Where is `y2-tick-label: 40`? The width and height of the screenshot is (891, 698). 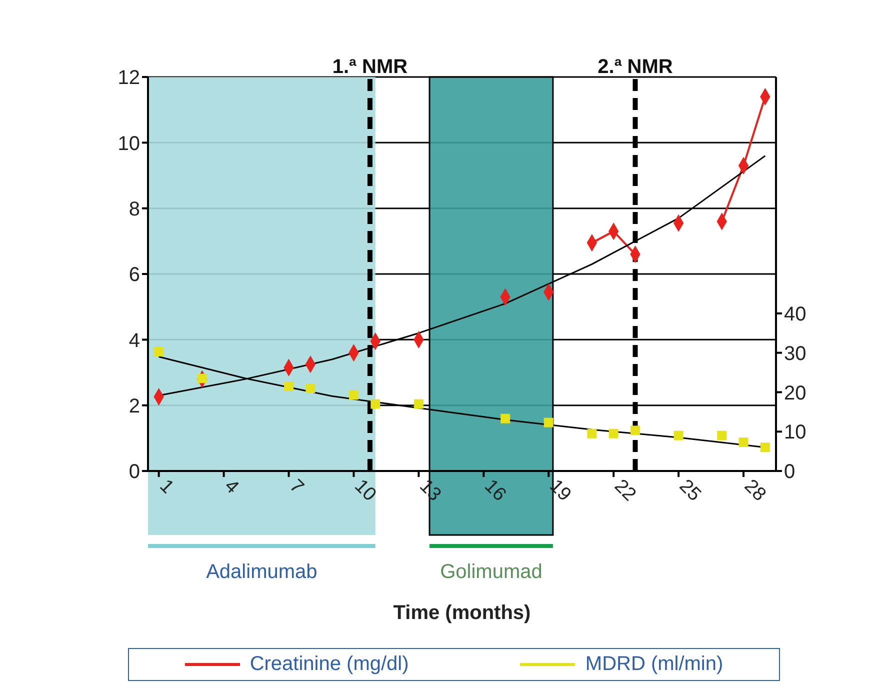
y2-tick-label: 40 is located at coordinates (795, 315).